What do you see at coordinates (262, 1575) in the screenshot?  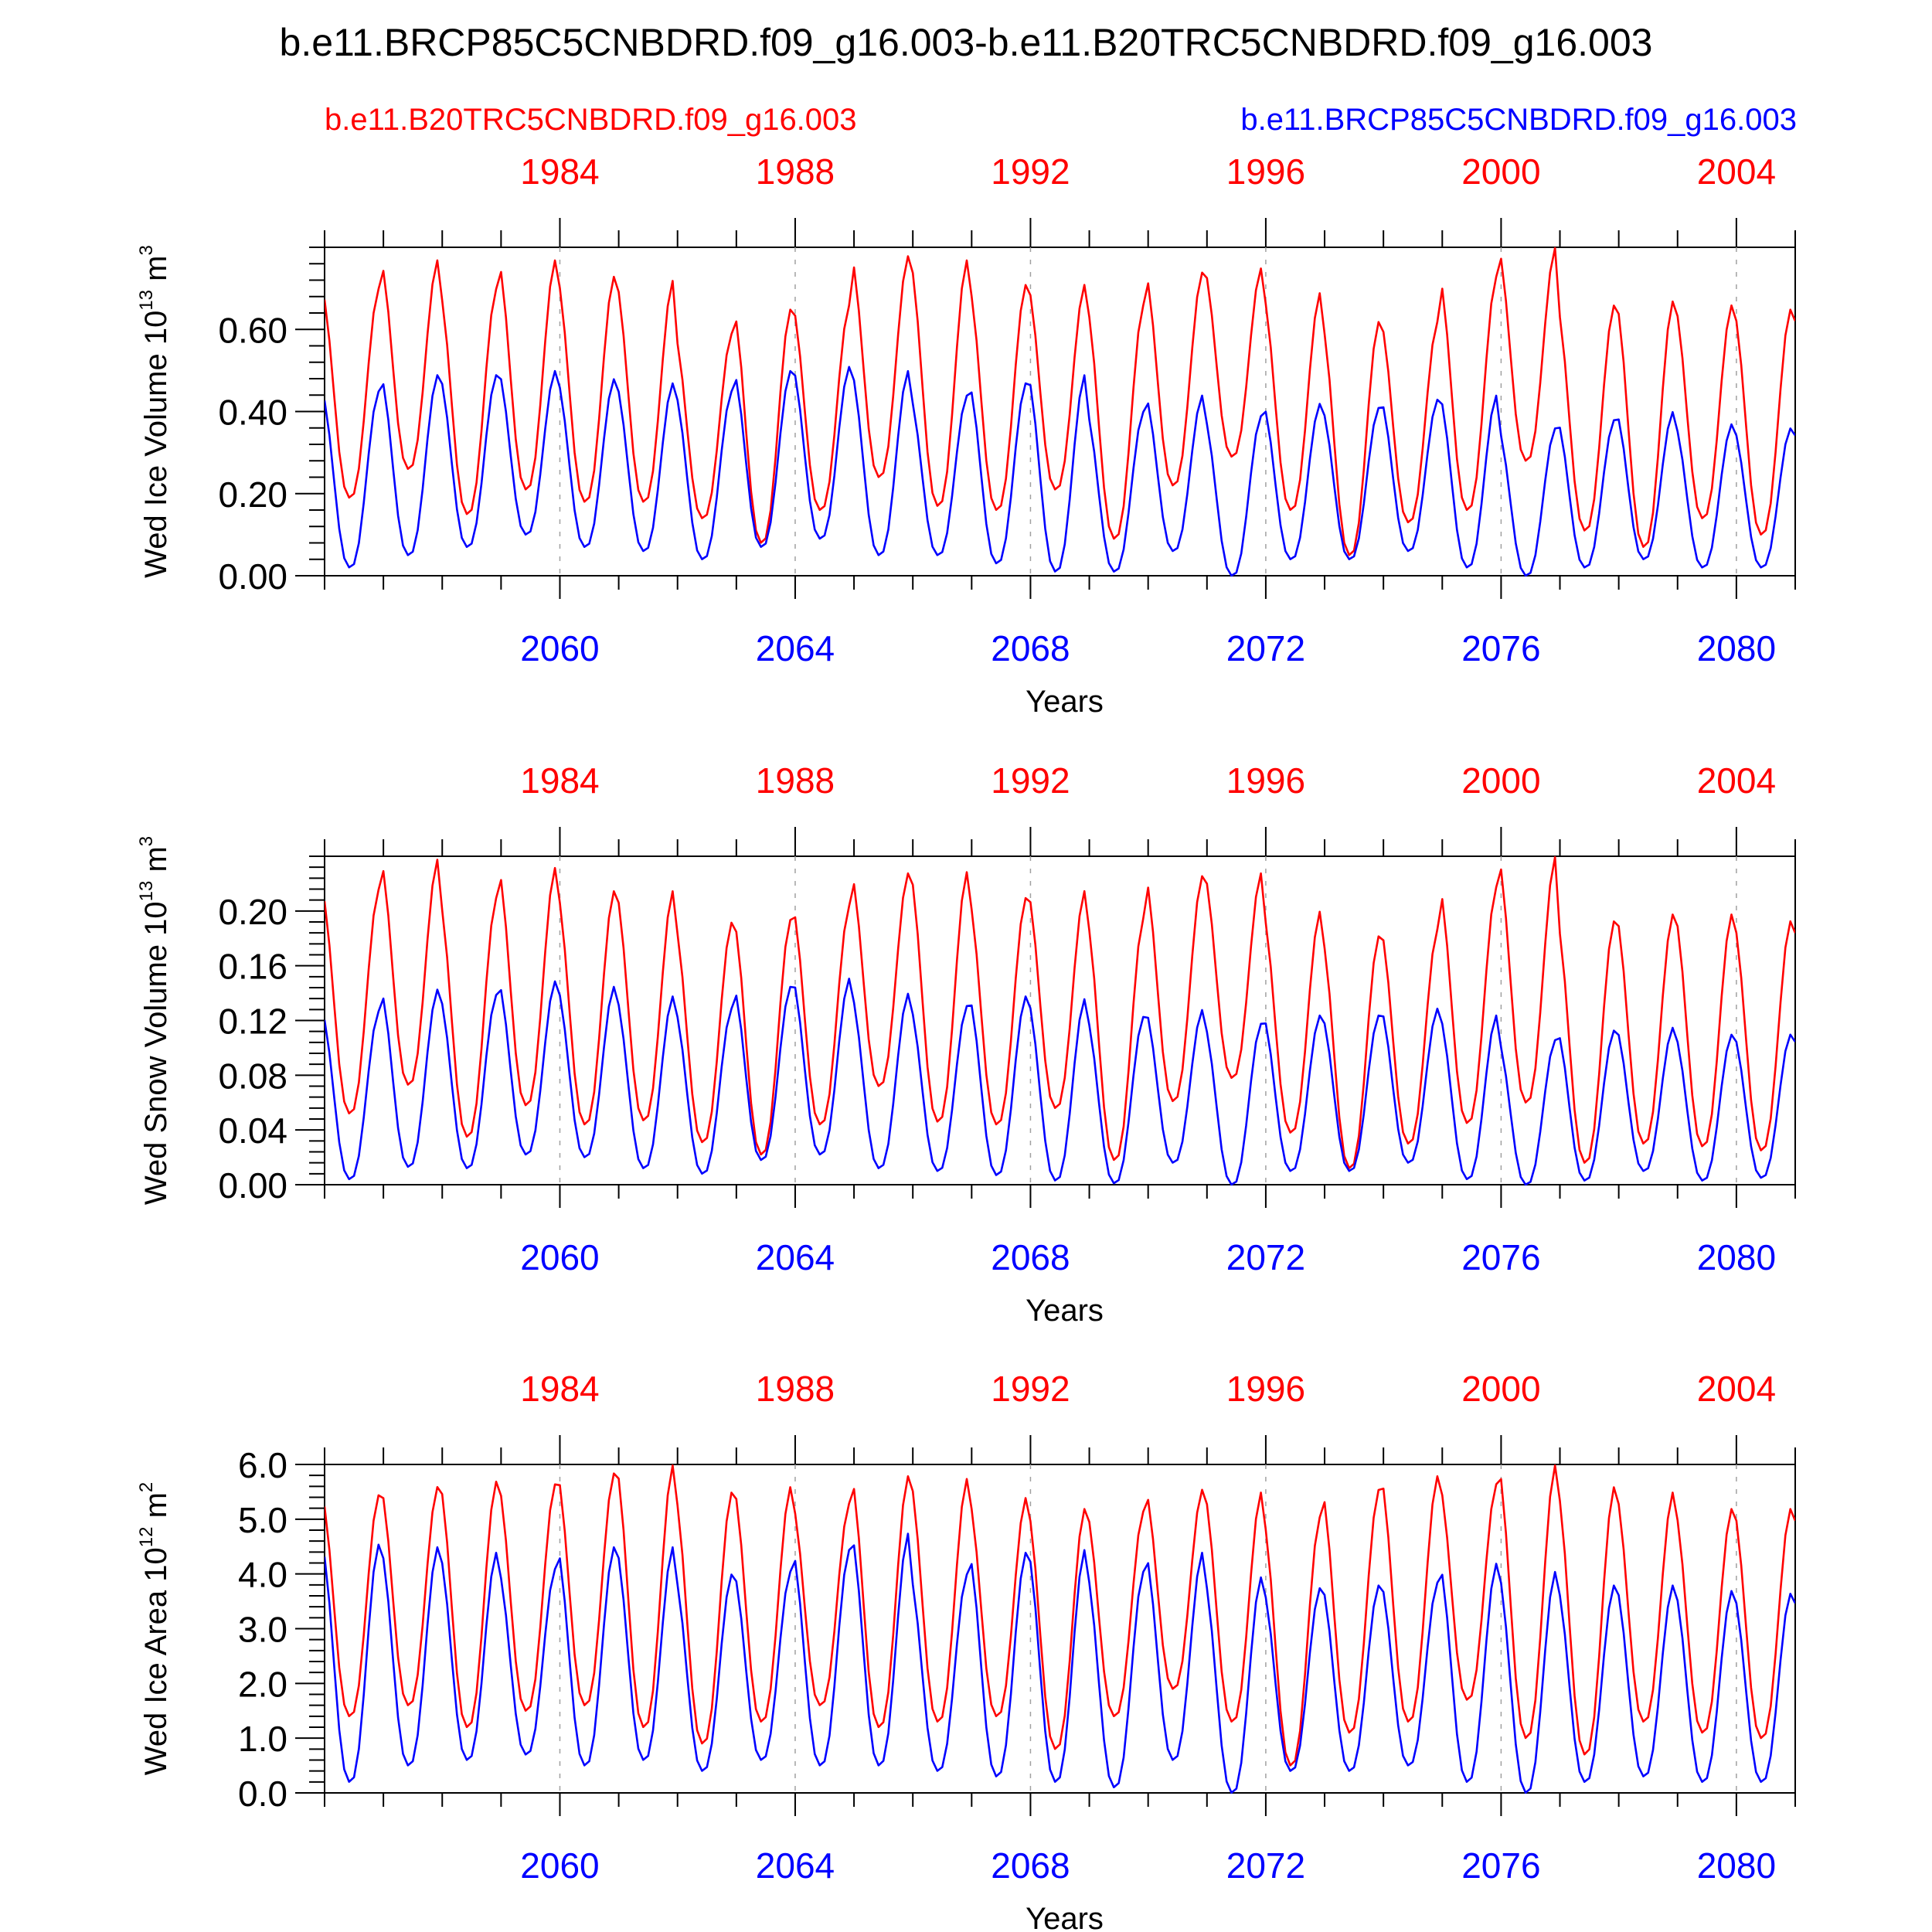 I see `y-tick-label: 4.0` at bounding box center [262, 1575].